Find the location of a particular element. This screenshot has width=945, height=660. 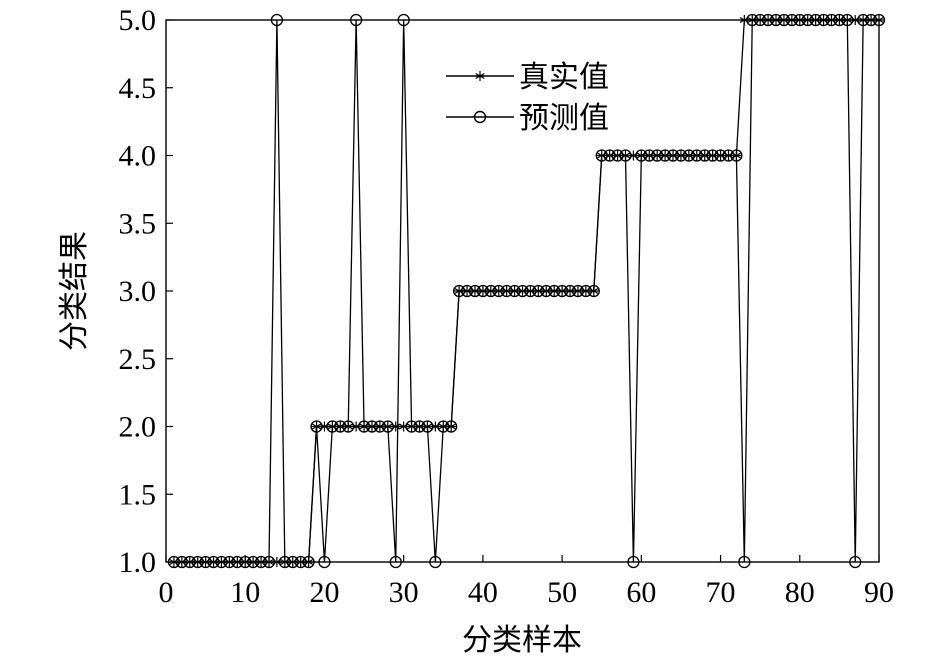

x-tick-label: 0 is located at coordinates (166, 592).